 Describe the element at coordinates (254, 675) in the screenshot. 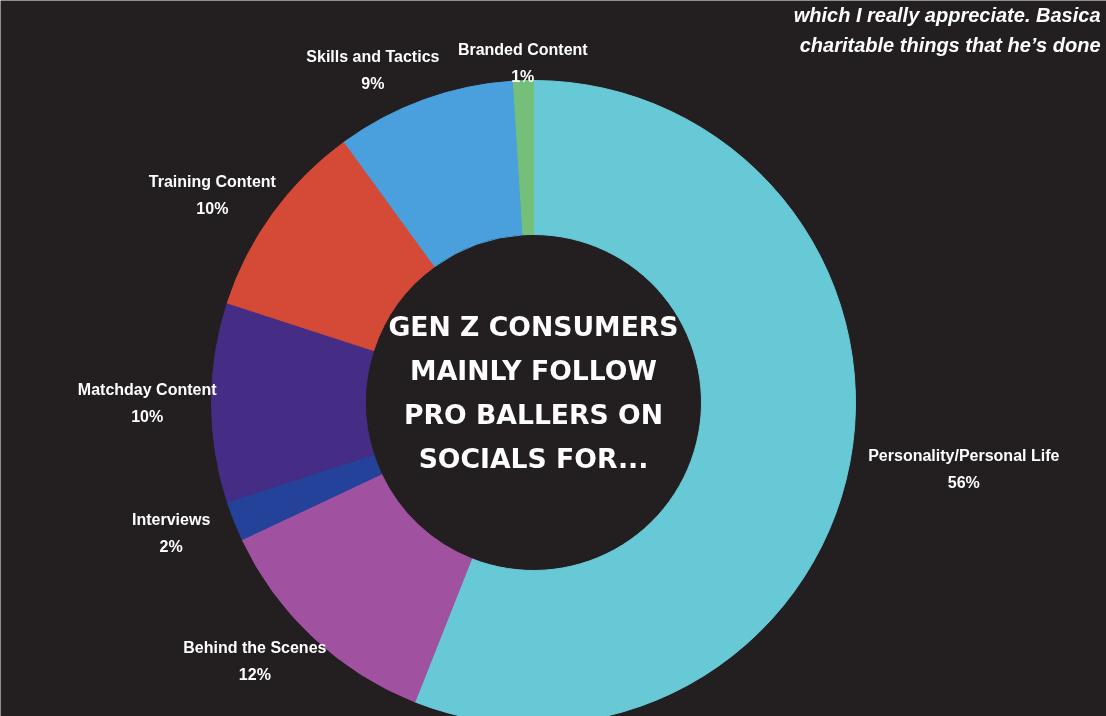

I see `data-label: 12%` at that location.